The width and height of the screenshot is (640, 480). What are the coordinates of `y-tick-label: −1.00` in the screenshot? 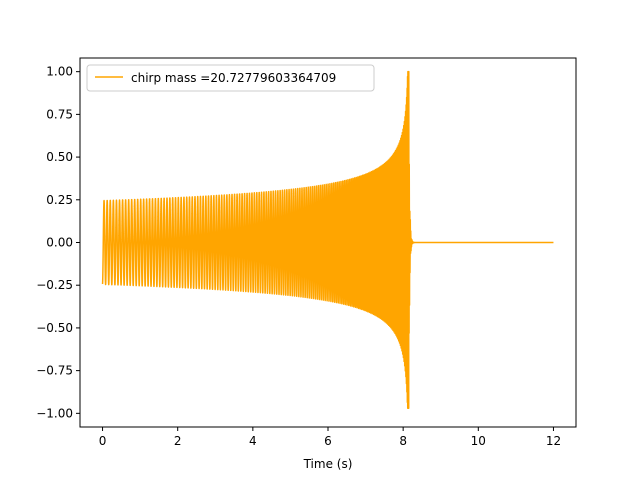 It's located at (54, 413).